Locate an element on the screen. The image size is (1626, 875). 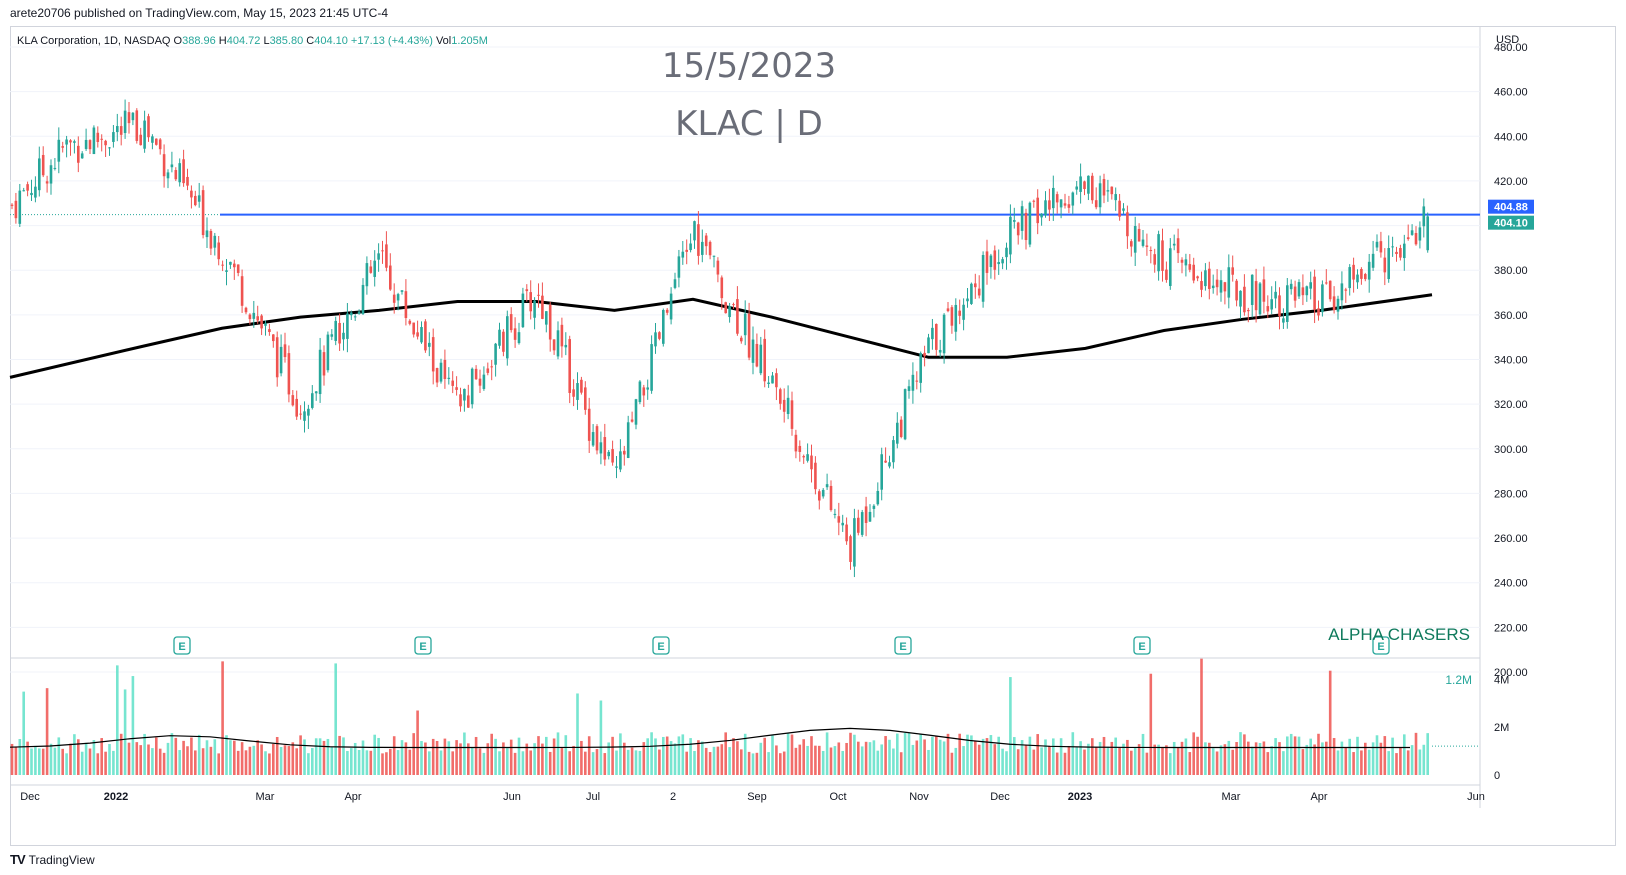
y-tick-label: 300.00 is located at coordinates (1511, 450).